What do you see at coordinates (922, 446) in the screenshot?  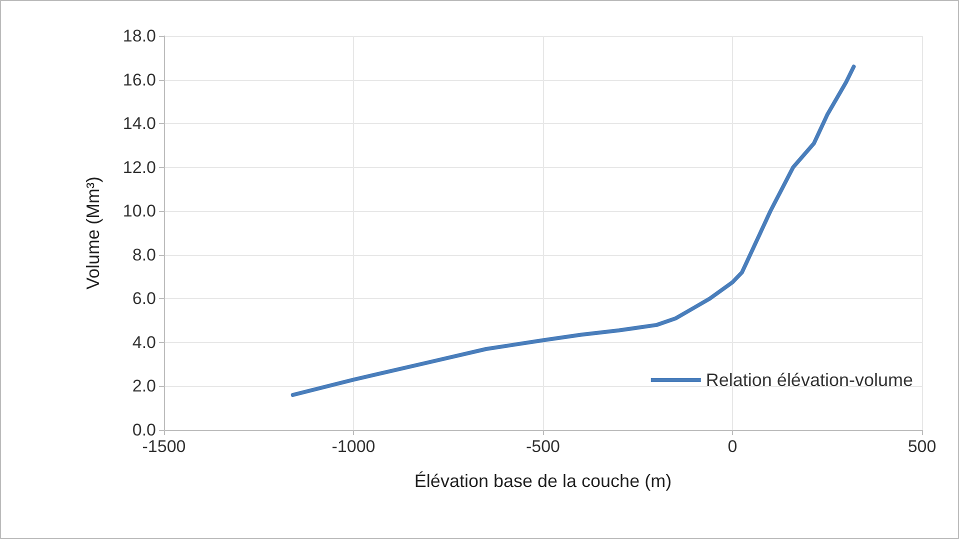 I see `x-tick-label: 500` at bounding box center [922, 446].